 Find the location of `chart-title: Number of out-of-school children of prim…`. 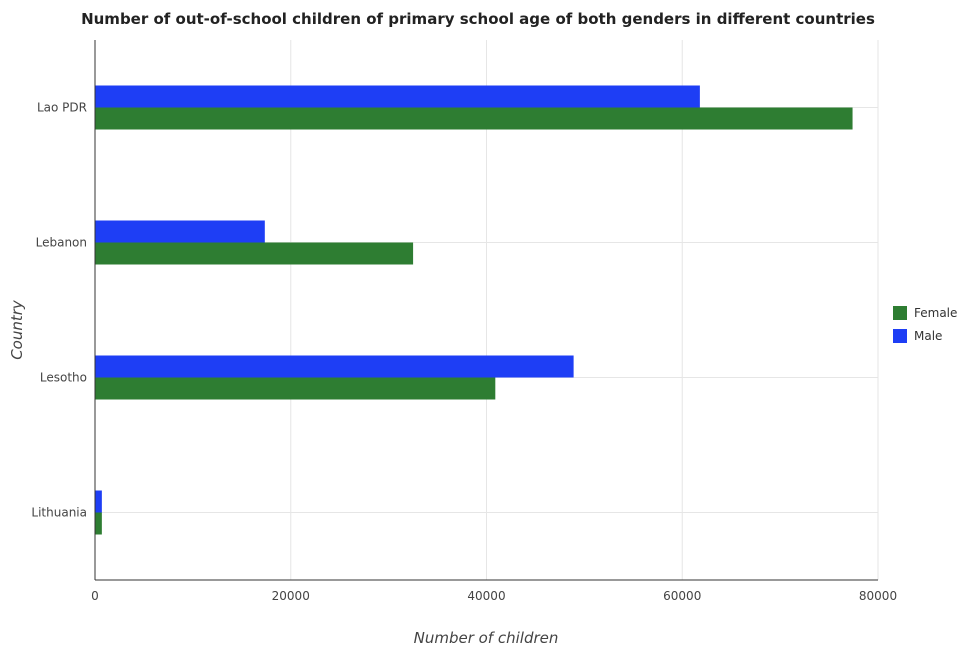

chart-title: Number of out-of-school children of prim… is located at coordinates (478, 19).